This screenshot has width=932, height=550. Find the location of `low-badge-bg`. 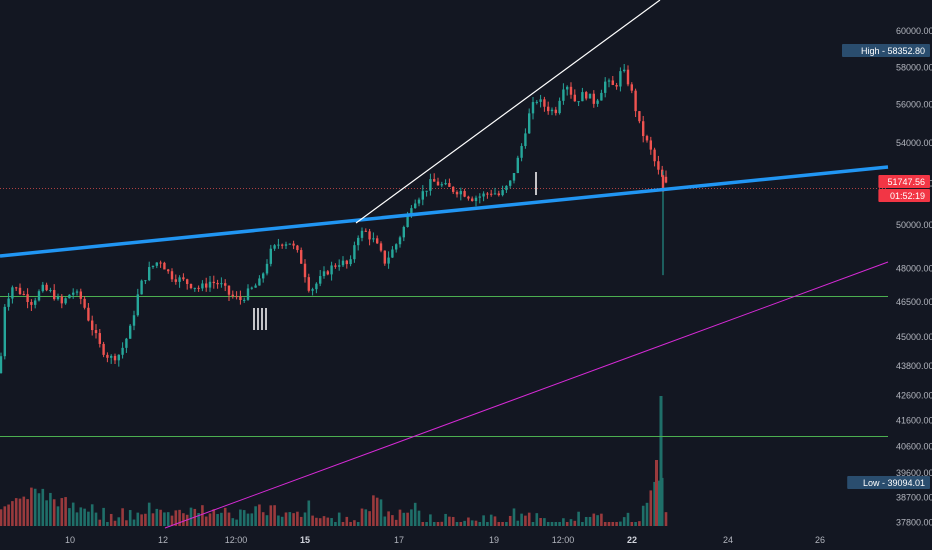

low-badge-bg is located at coordinates (888, 482).